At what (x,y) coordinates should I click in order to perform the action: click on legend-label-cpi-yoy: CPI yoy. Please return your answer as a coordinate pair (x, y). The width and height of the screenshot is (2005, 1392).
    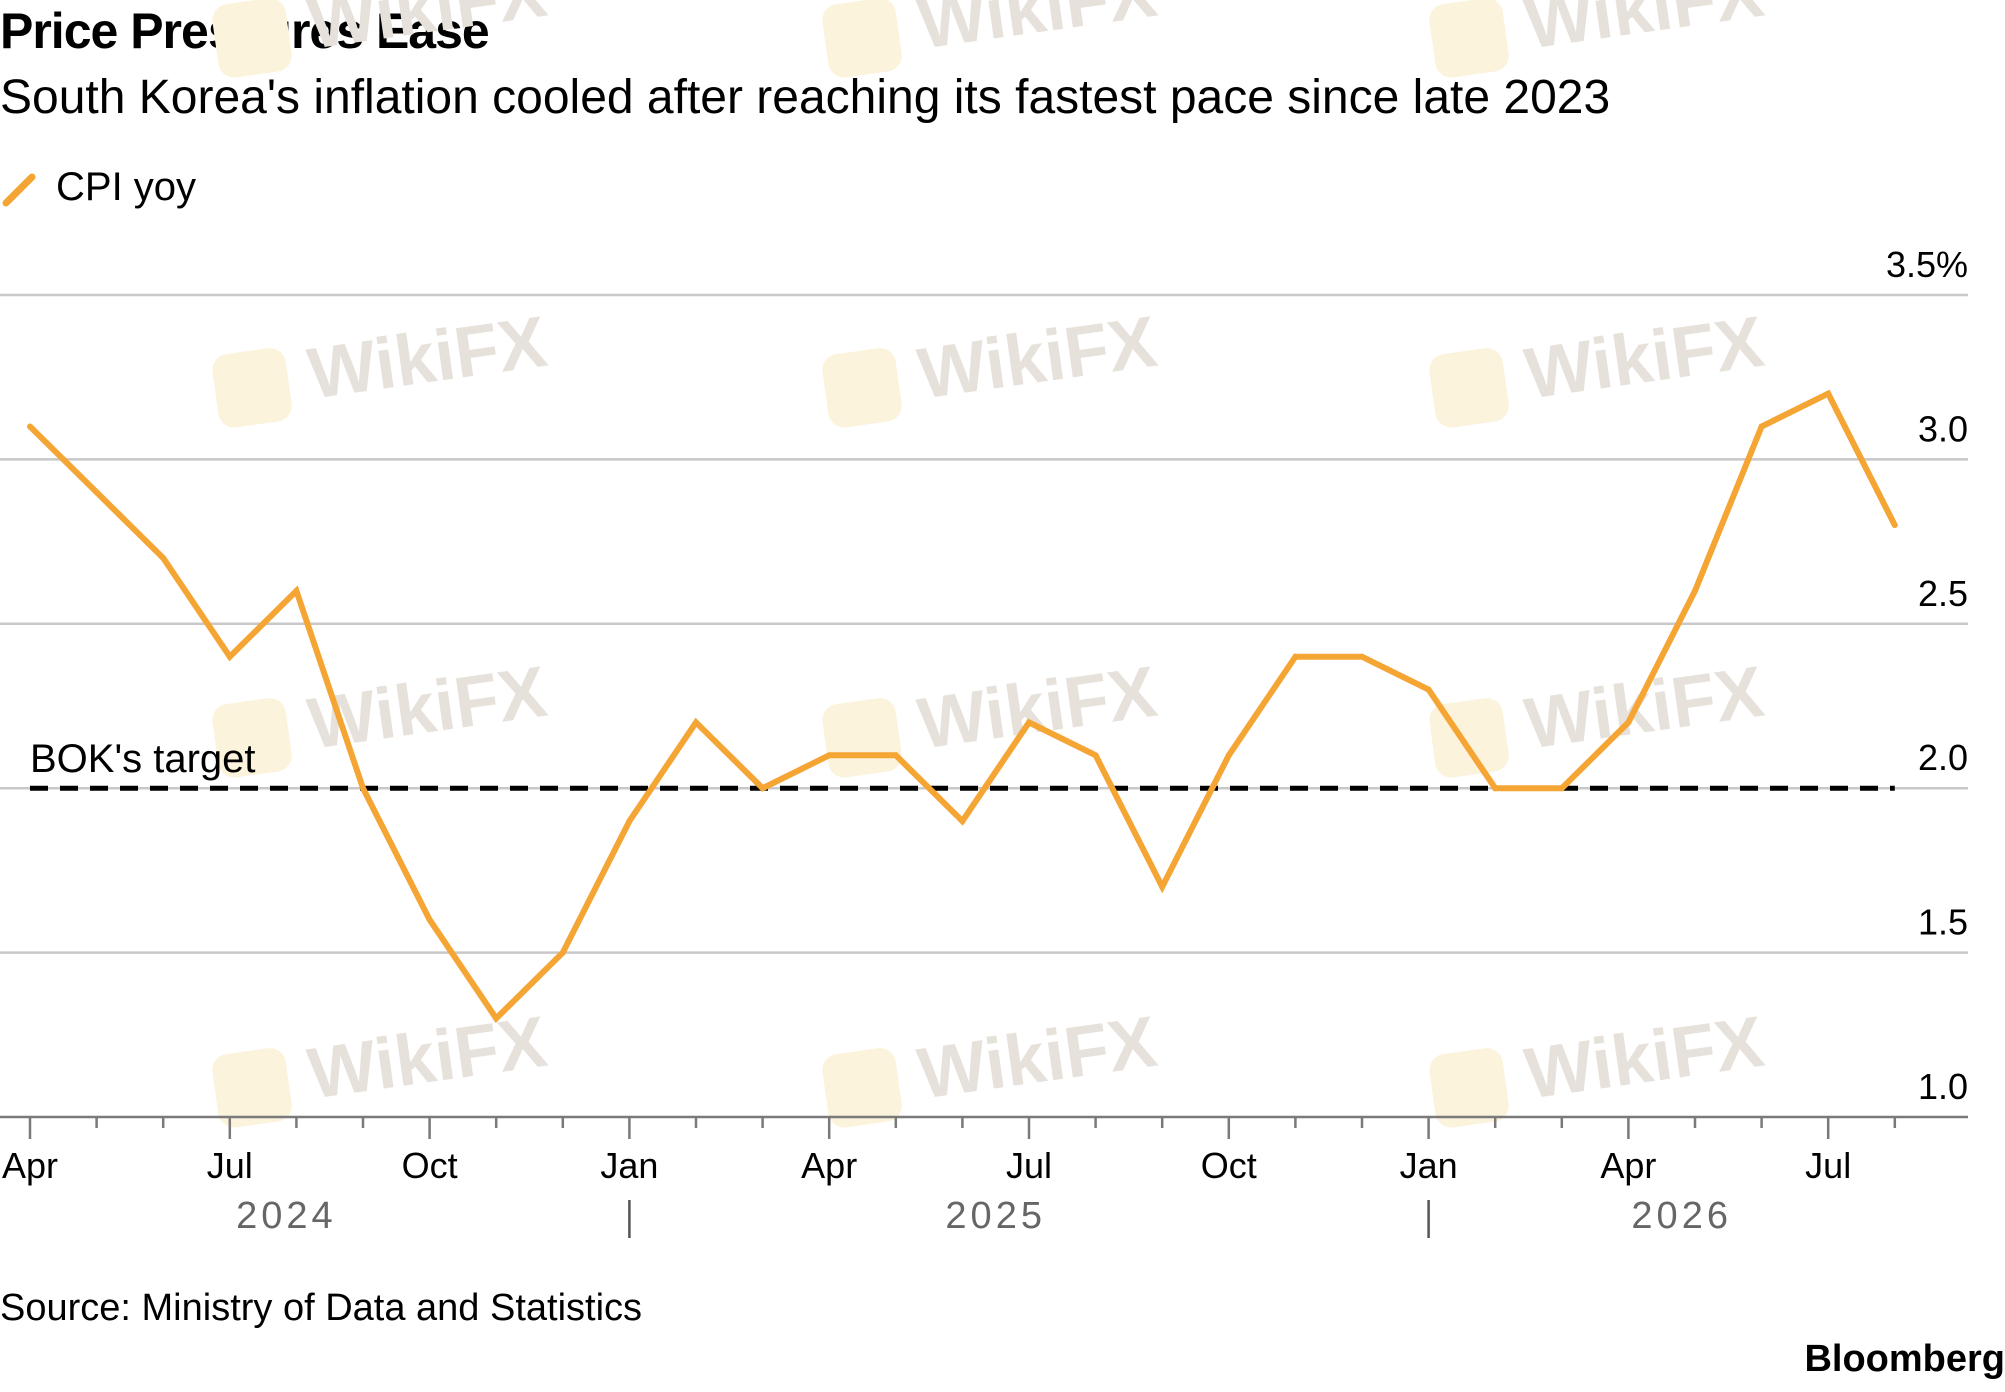
    Looking at the image, I should click on (126, 186).